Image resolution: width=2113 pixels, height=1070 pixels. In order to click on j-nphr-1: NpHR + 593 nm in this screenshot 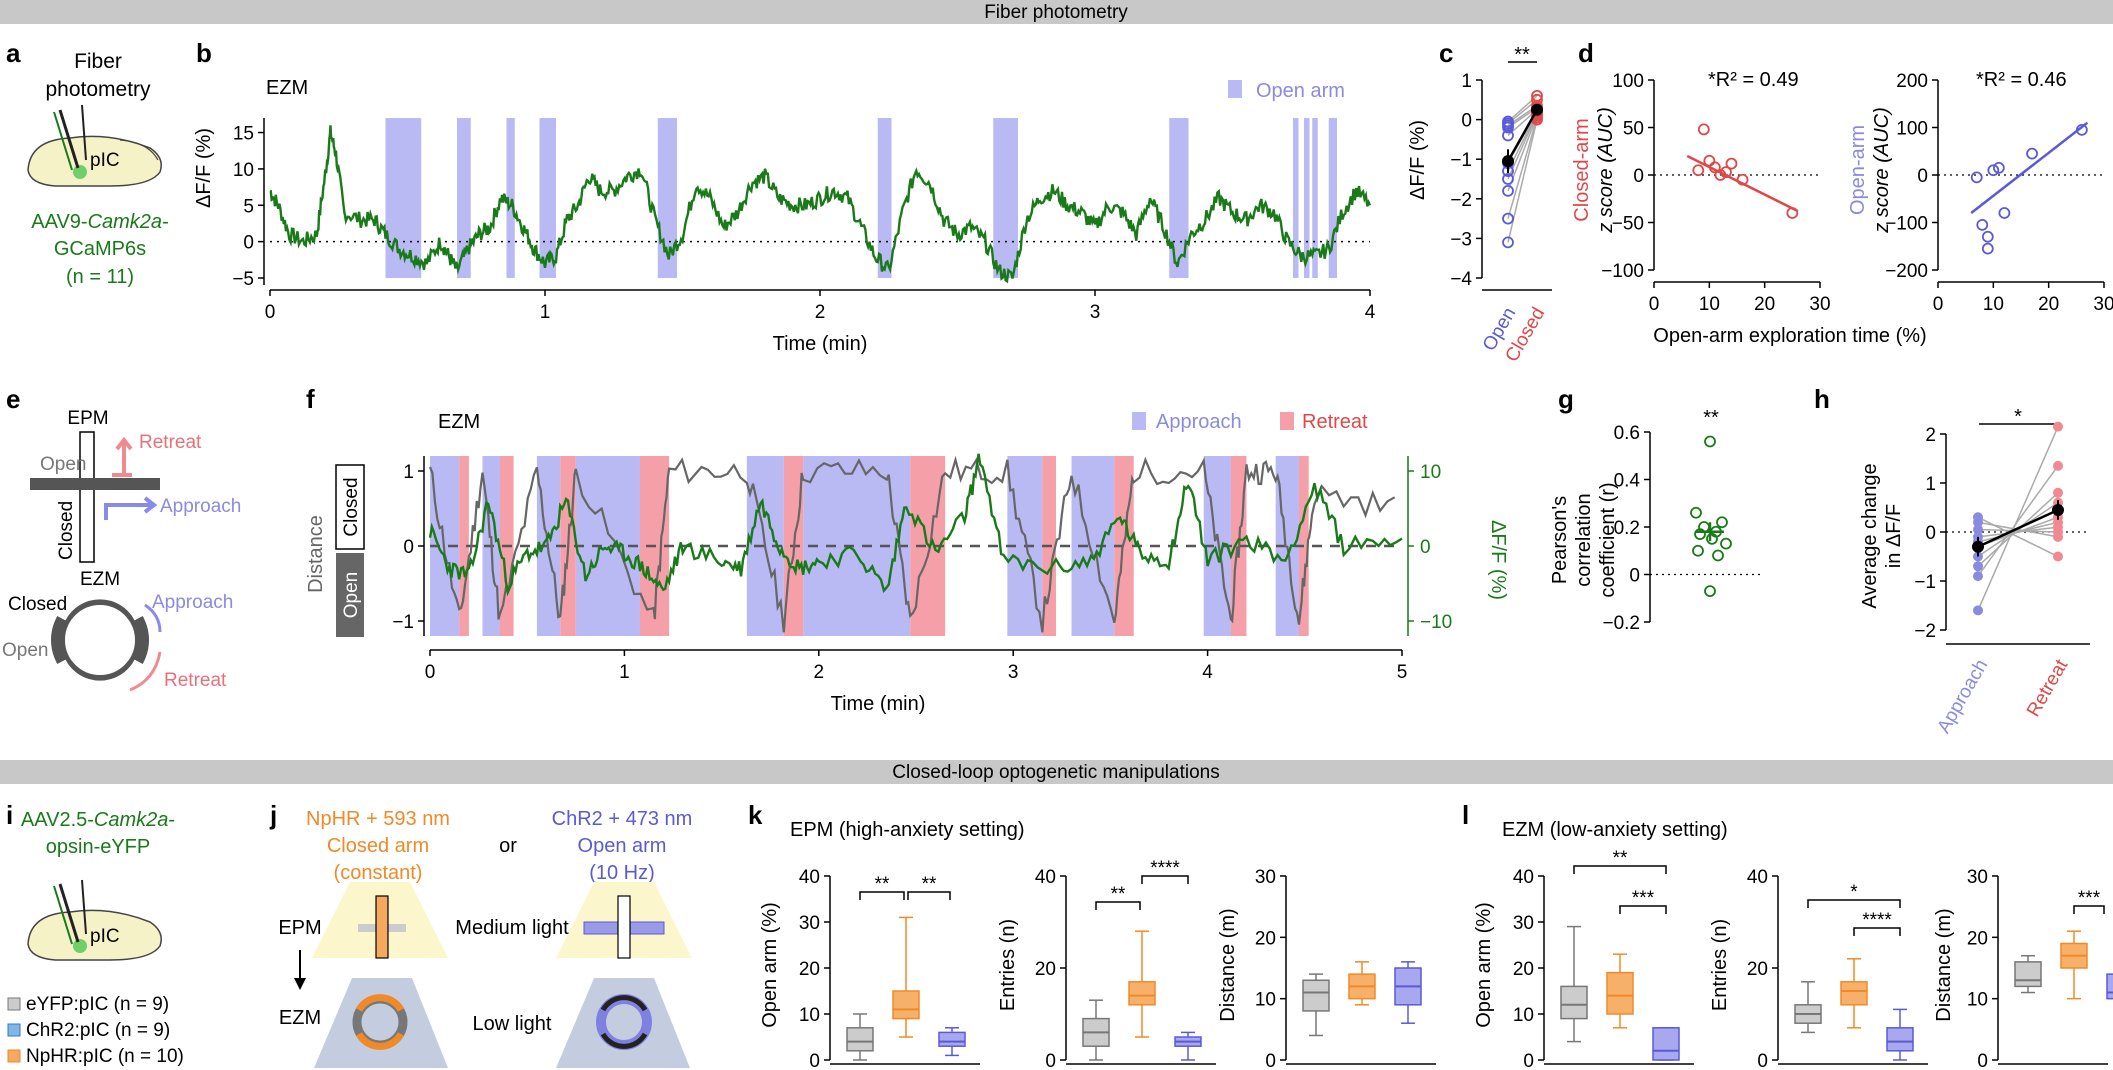, I will do `click(378, 819)`.